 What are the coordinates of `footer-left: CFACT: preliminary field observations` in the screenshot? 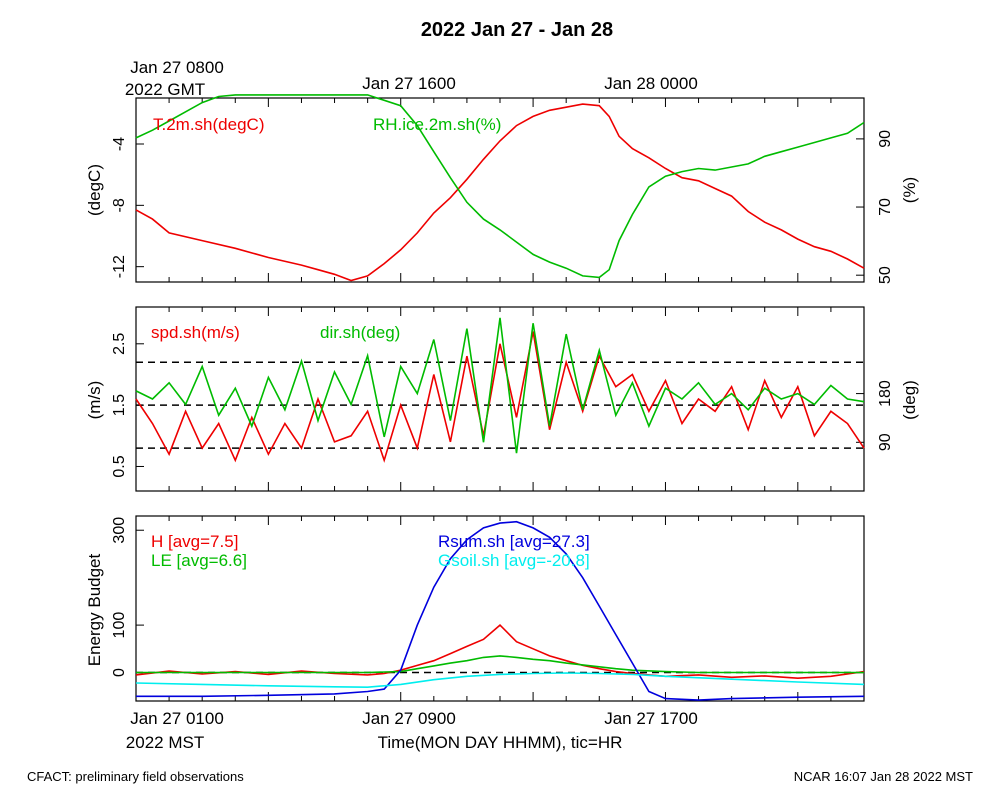 It's located at (135, 776).